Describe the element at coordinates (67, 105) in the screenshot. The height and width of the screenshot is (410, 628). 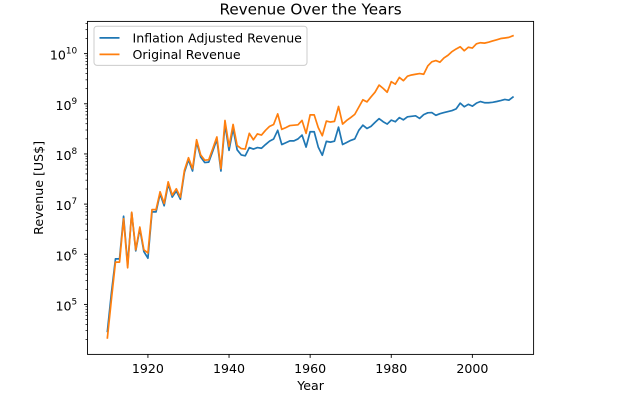
I see `y-tick-label-1e9: 10⁹` at that location.